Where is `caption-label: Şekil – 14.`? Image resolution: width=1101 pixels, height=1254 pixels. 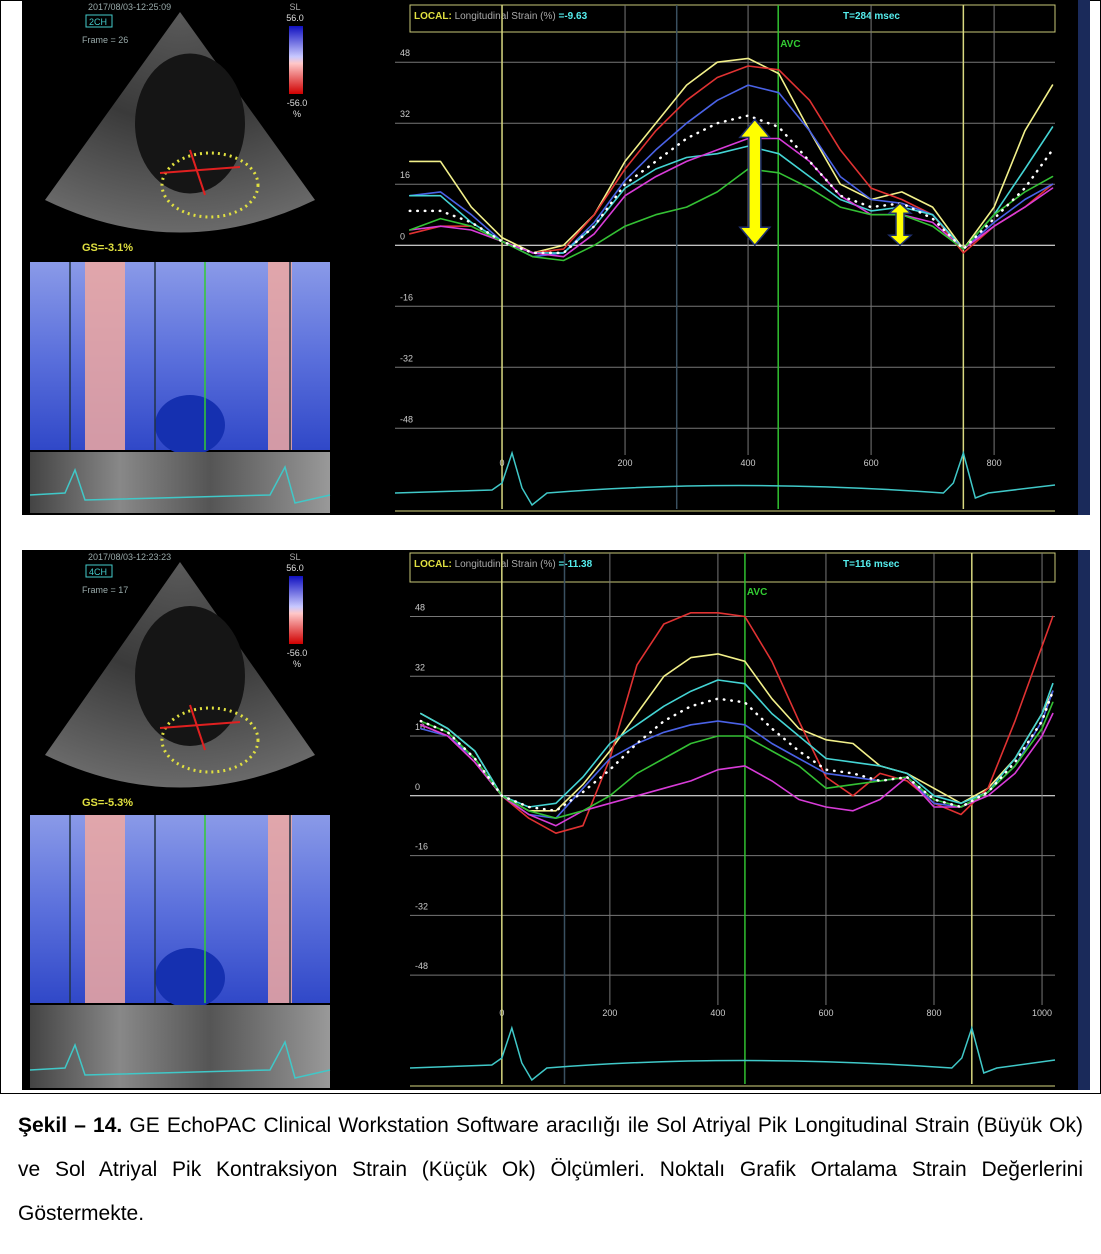 caption-label: Şekil – 14. is located at coordinates (70, 1125).